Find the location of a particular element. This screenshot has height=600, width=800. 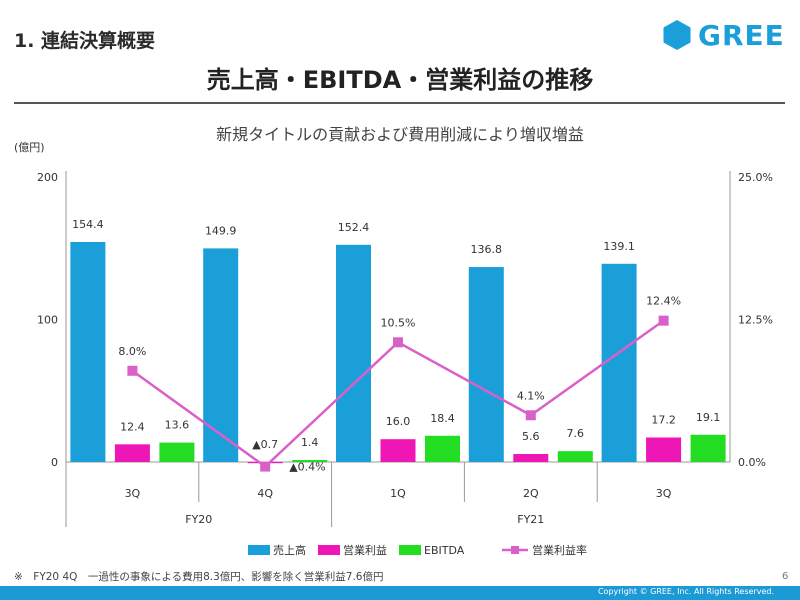

data-label: 139.1 is located at coordinates (619, 246).